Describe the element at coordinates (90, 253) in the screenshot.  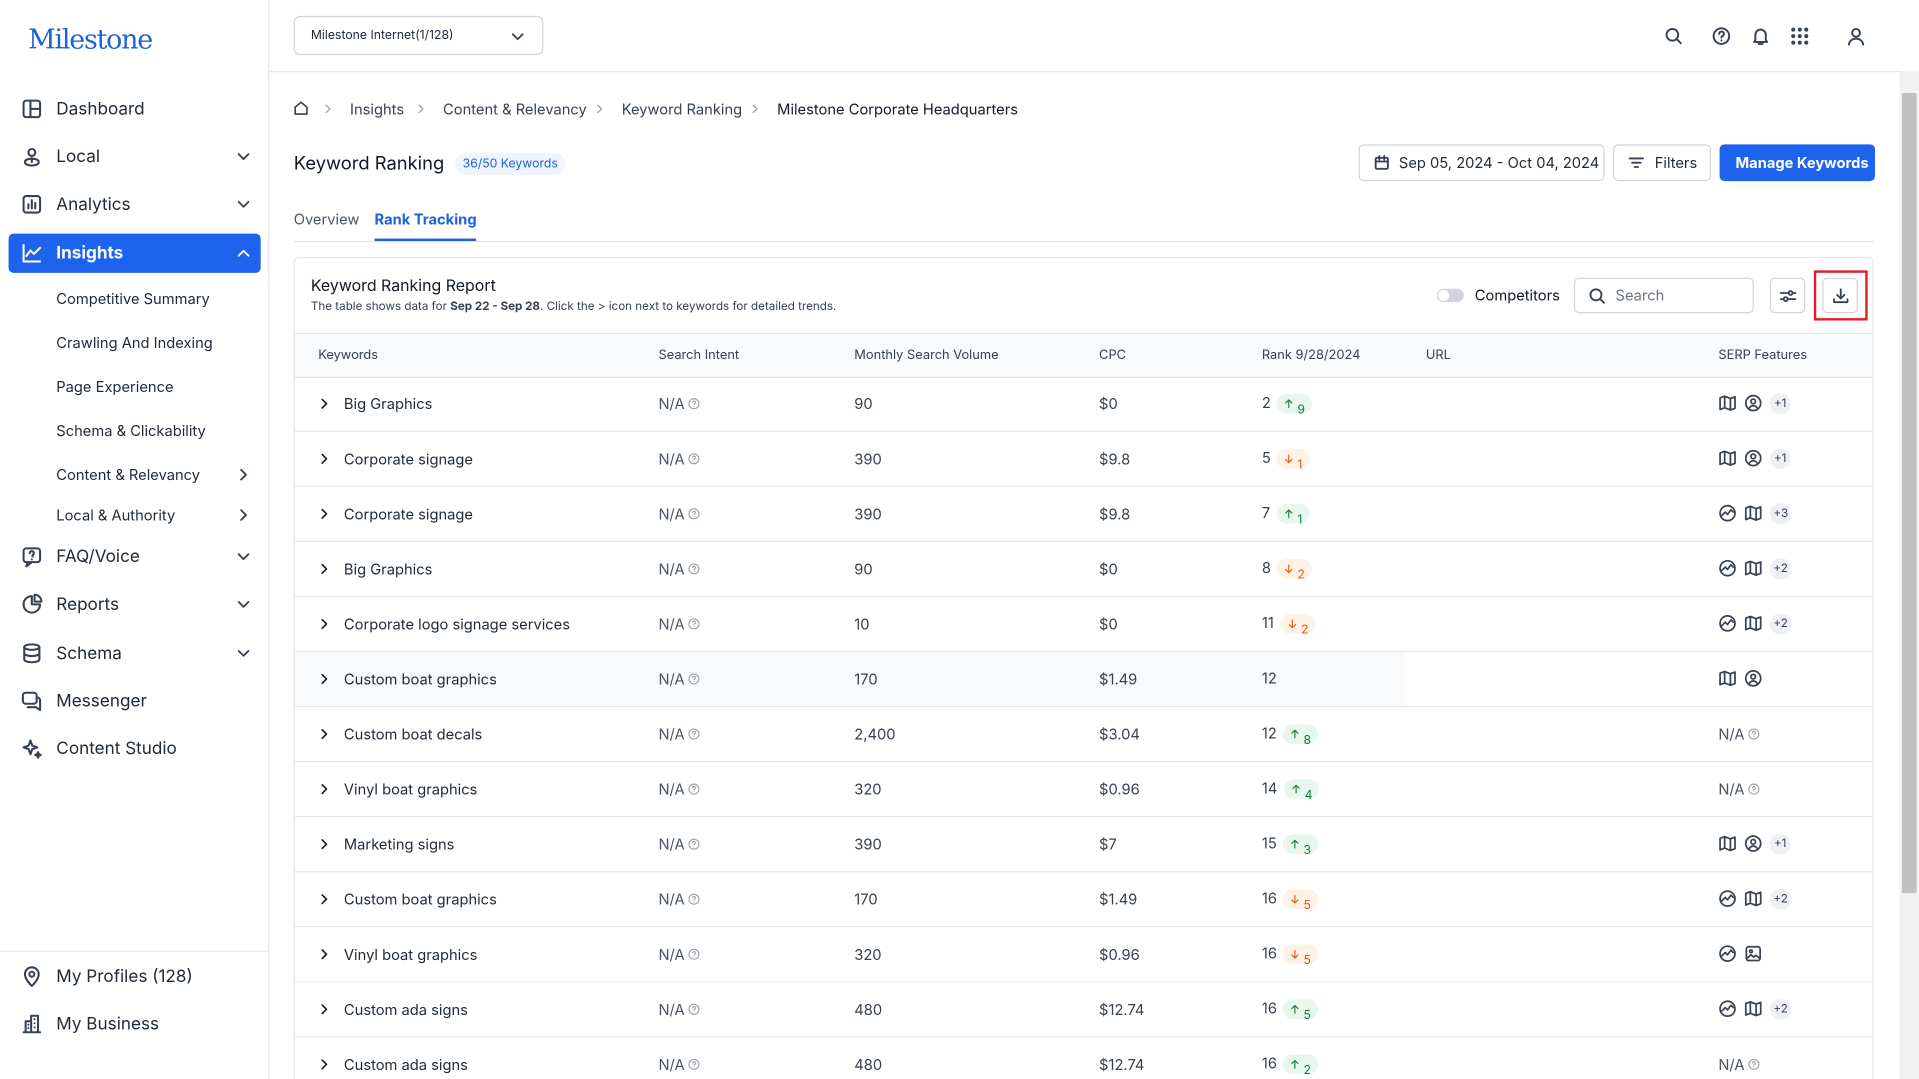
I see `nav-item: Insights` at that location.